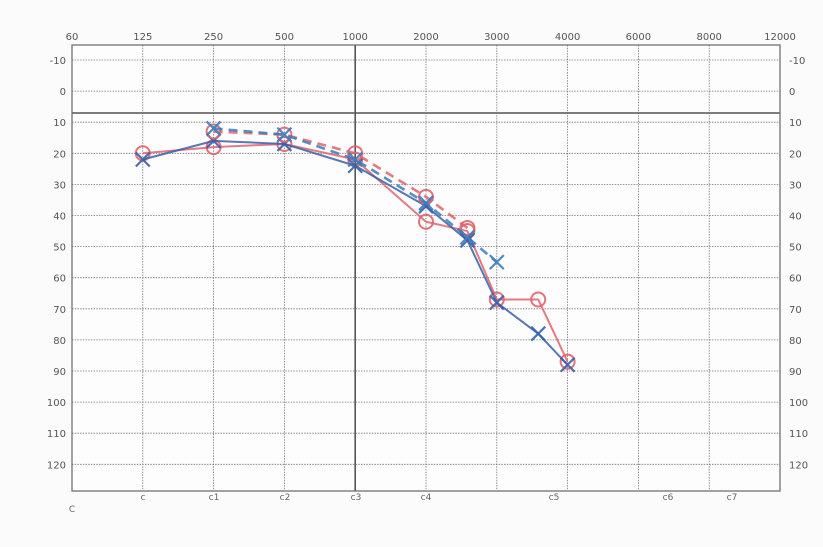 The height and width of the screenshot is (547, 823). Describe the element at coordinates (426, 498) in the screenshot. I see `bottom-tick-label: c4` at that location.